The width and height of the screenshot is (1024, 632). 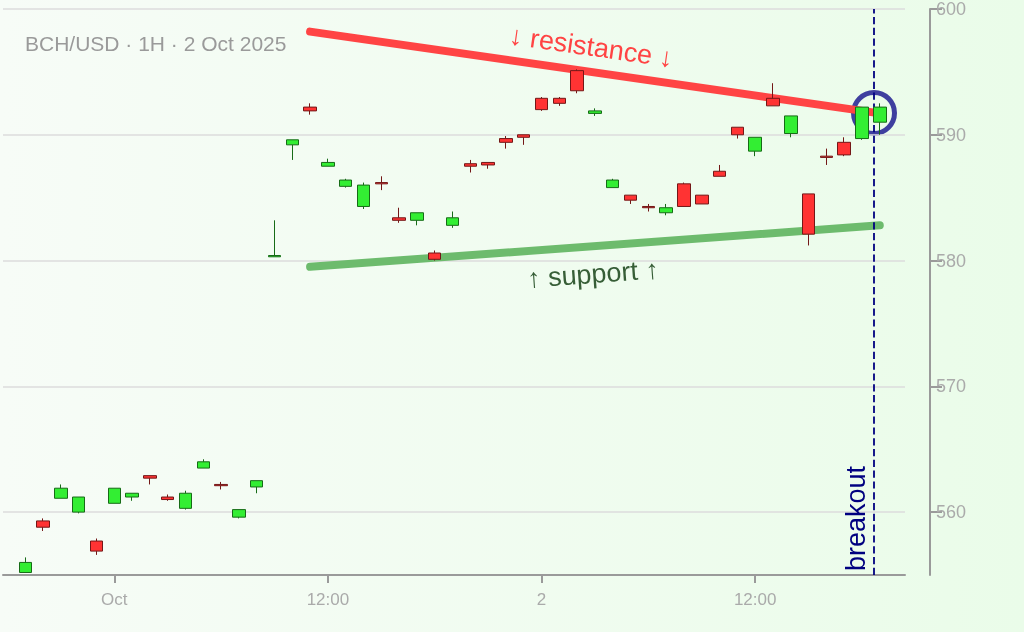 What do you see at coordinates (951, 512) in the screenshot?
I see `y-tick-label: 560` at bounding box center [951, 512].